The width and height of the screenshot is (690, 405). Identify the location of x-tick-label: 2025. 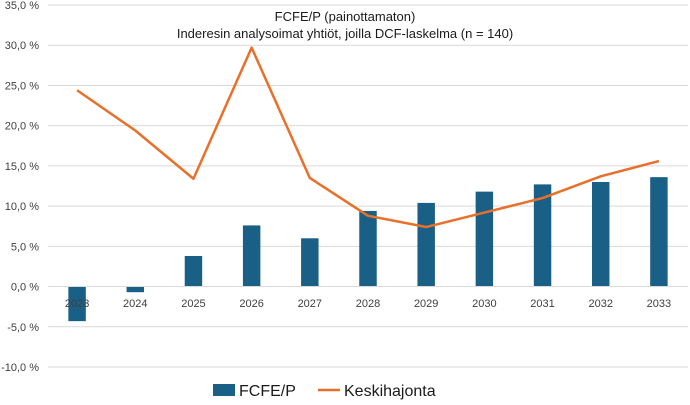
(193, 304).